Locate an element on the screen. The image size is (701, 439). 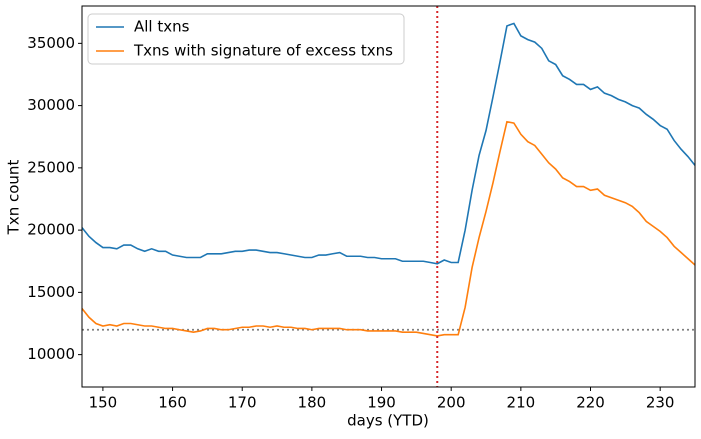
x-tick-label: 220 is located at coordinates (590, 403).